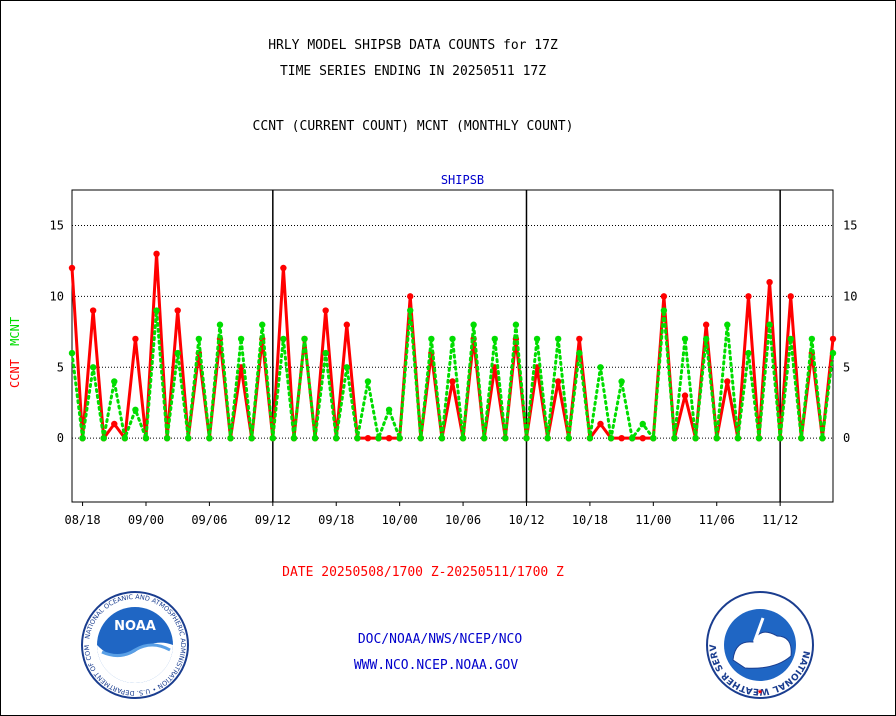 This screenshot has height=716, width=896. I want to click on nws-logo-star: ★, so click(760, 691).